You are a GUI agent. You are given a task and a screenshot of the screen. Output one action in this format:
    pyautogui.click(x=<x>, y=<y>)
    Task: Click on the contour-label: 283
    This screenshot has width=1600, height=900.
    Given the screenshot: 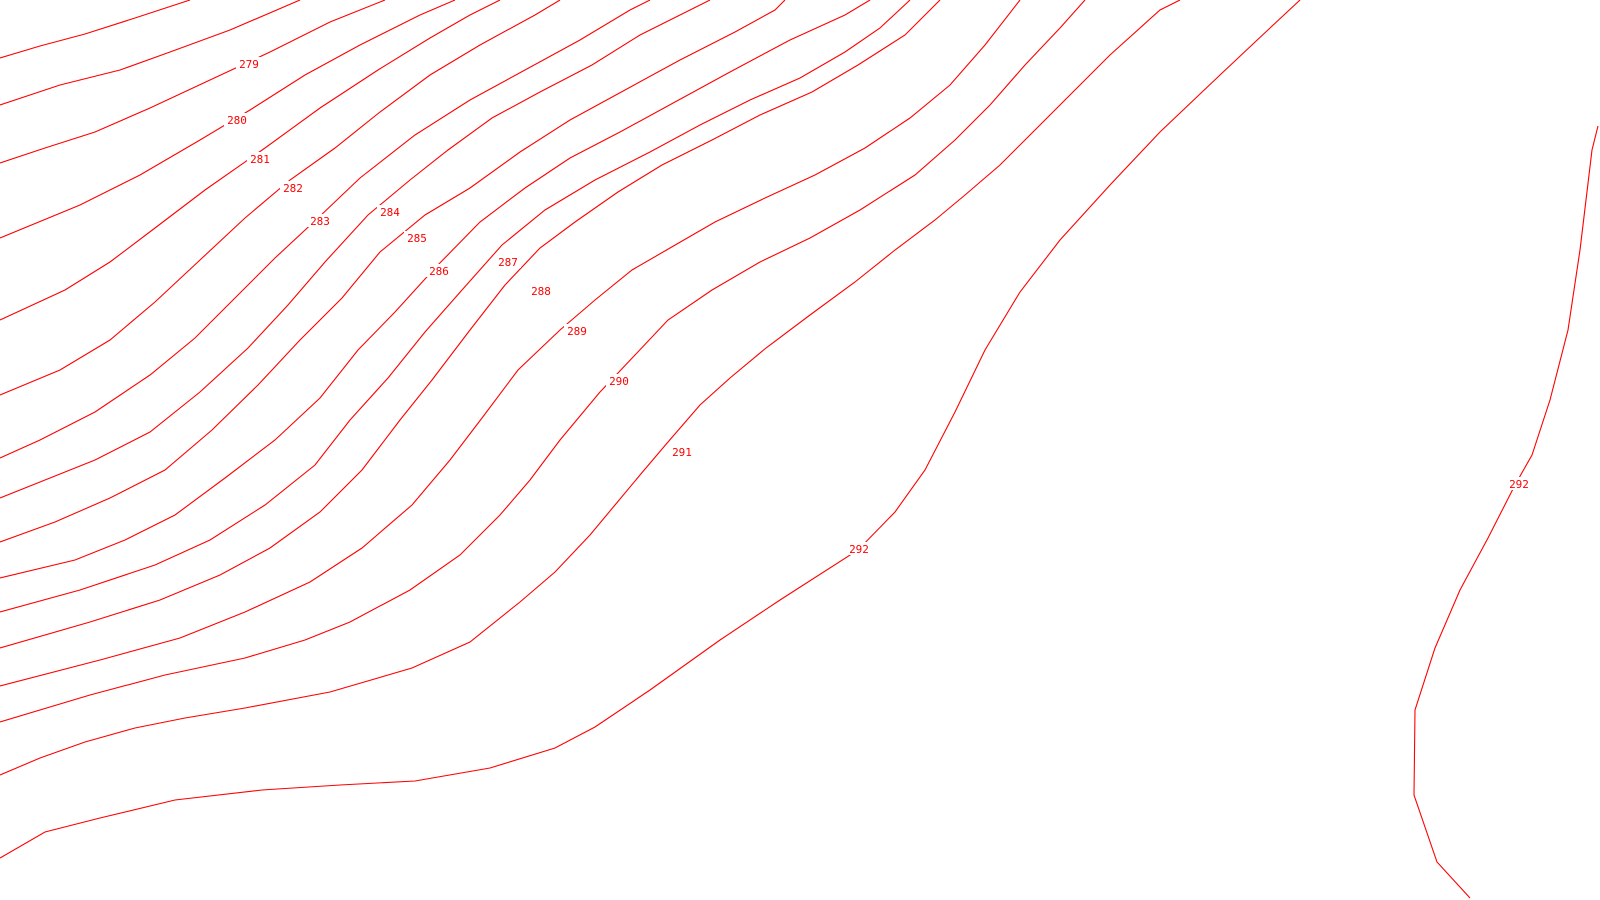 What is the action you would take?
    pyautogui.click(x=320, y=221)
    